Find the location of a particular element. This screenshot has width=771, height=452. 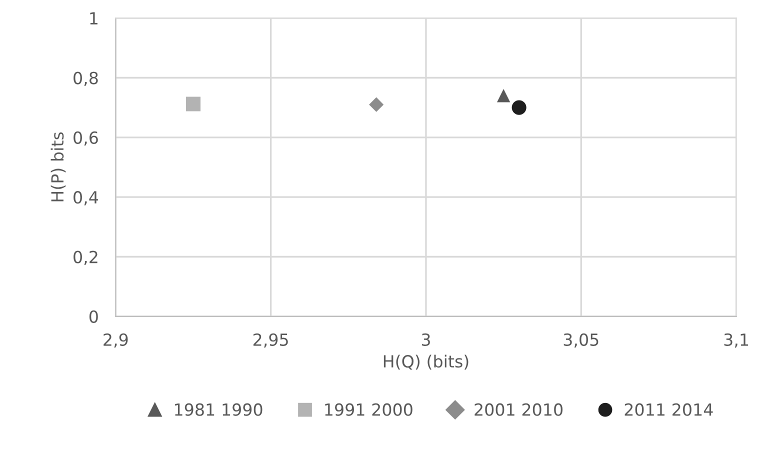

y-tick-label: 0,2 is located at coordinates (86, 258).